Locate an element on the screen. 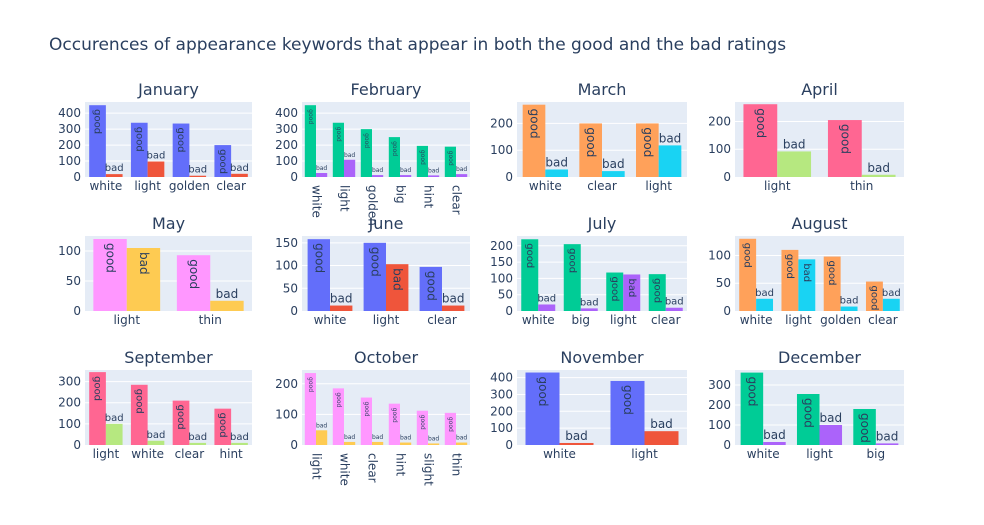 Image resolution: width=984 pixels, height=525 pixels. subplot-title: December is located at coordinates (819, 357).